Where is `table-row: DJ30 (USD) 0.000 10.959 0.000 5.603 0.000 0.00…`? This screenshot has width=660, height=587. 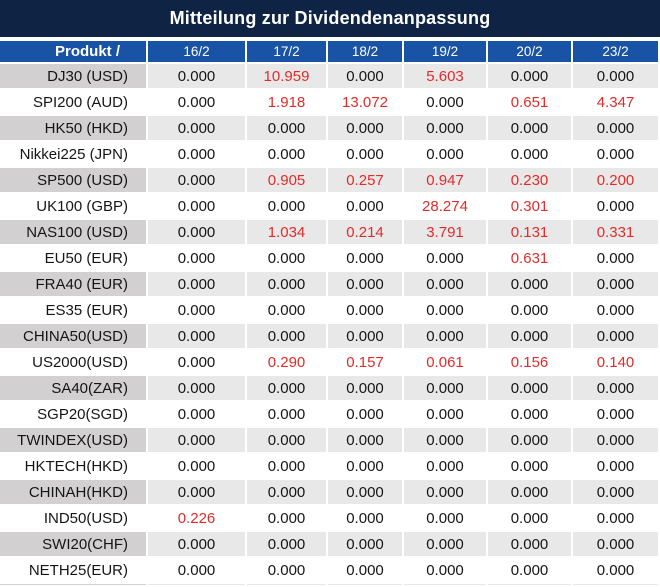
table-row: DJ30 (USD) 0.000 10.959 0.000 5.603 0.000 0.00… is located at coordinates (330, 77).